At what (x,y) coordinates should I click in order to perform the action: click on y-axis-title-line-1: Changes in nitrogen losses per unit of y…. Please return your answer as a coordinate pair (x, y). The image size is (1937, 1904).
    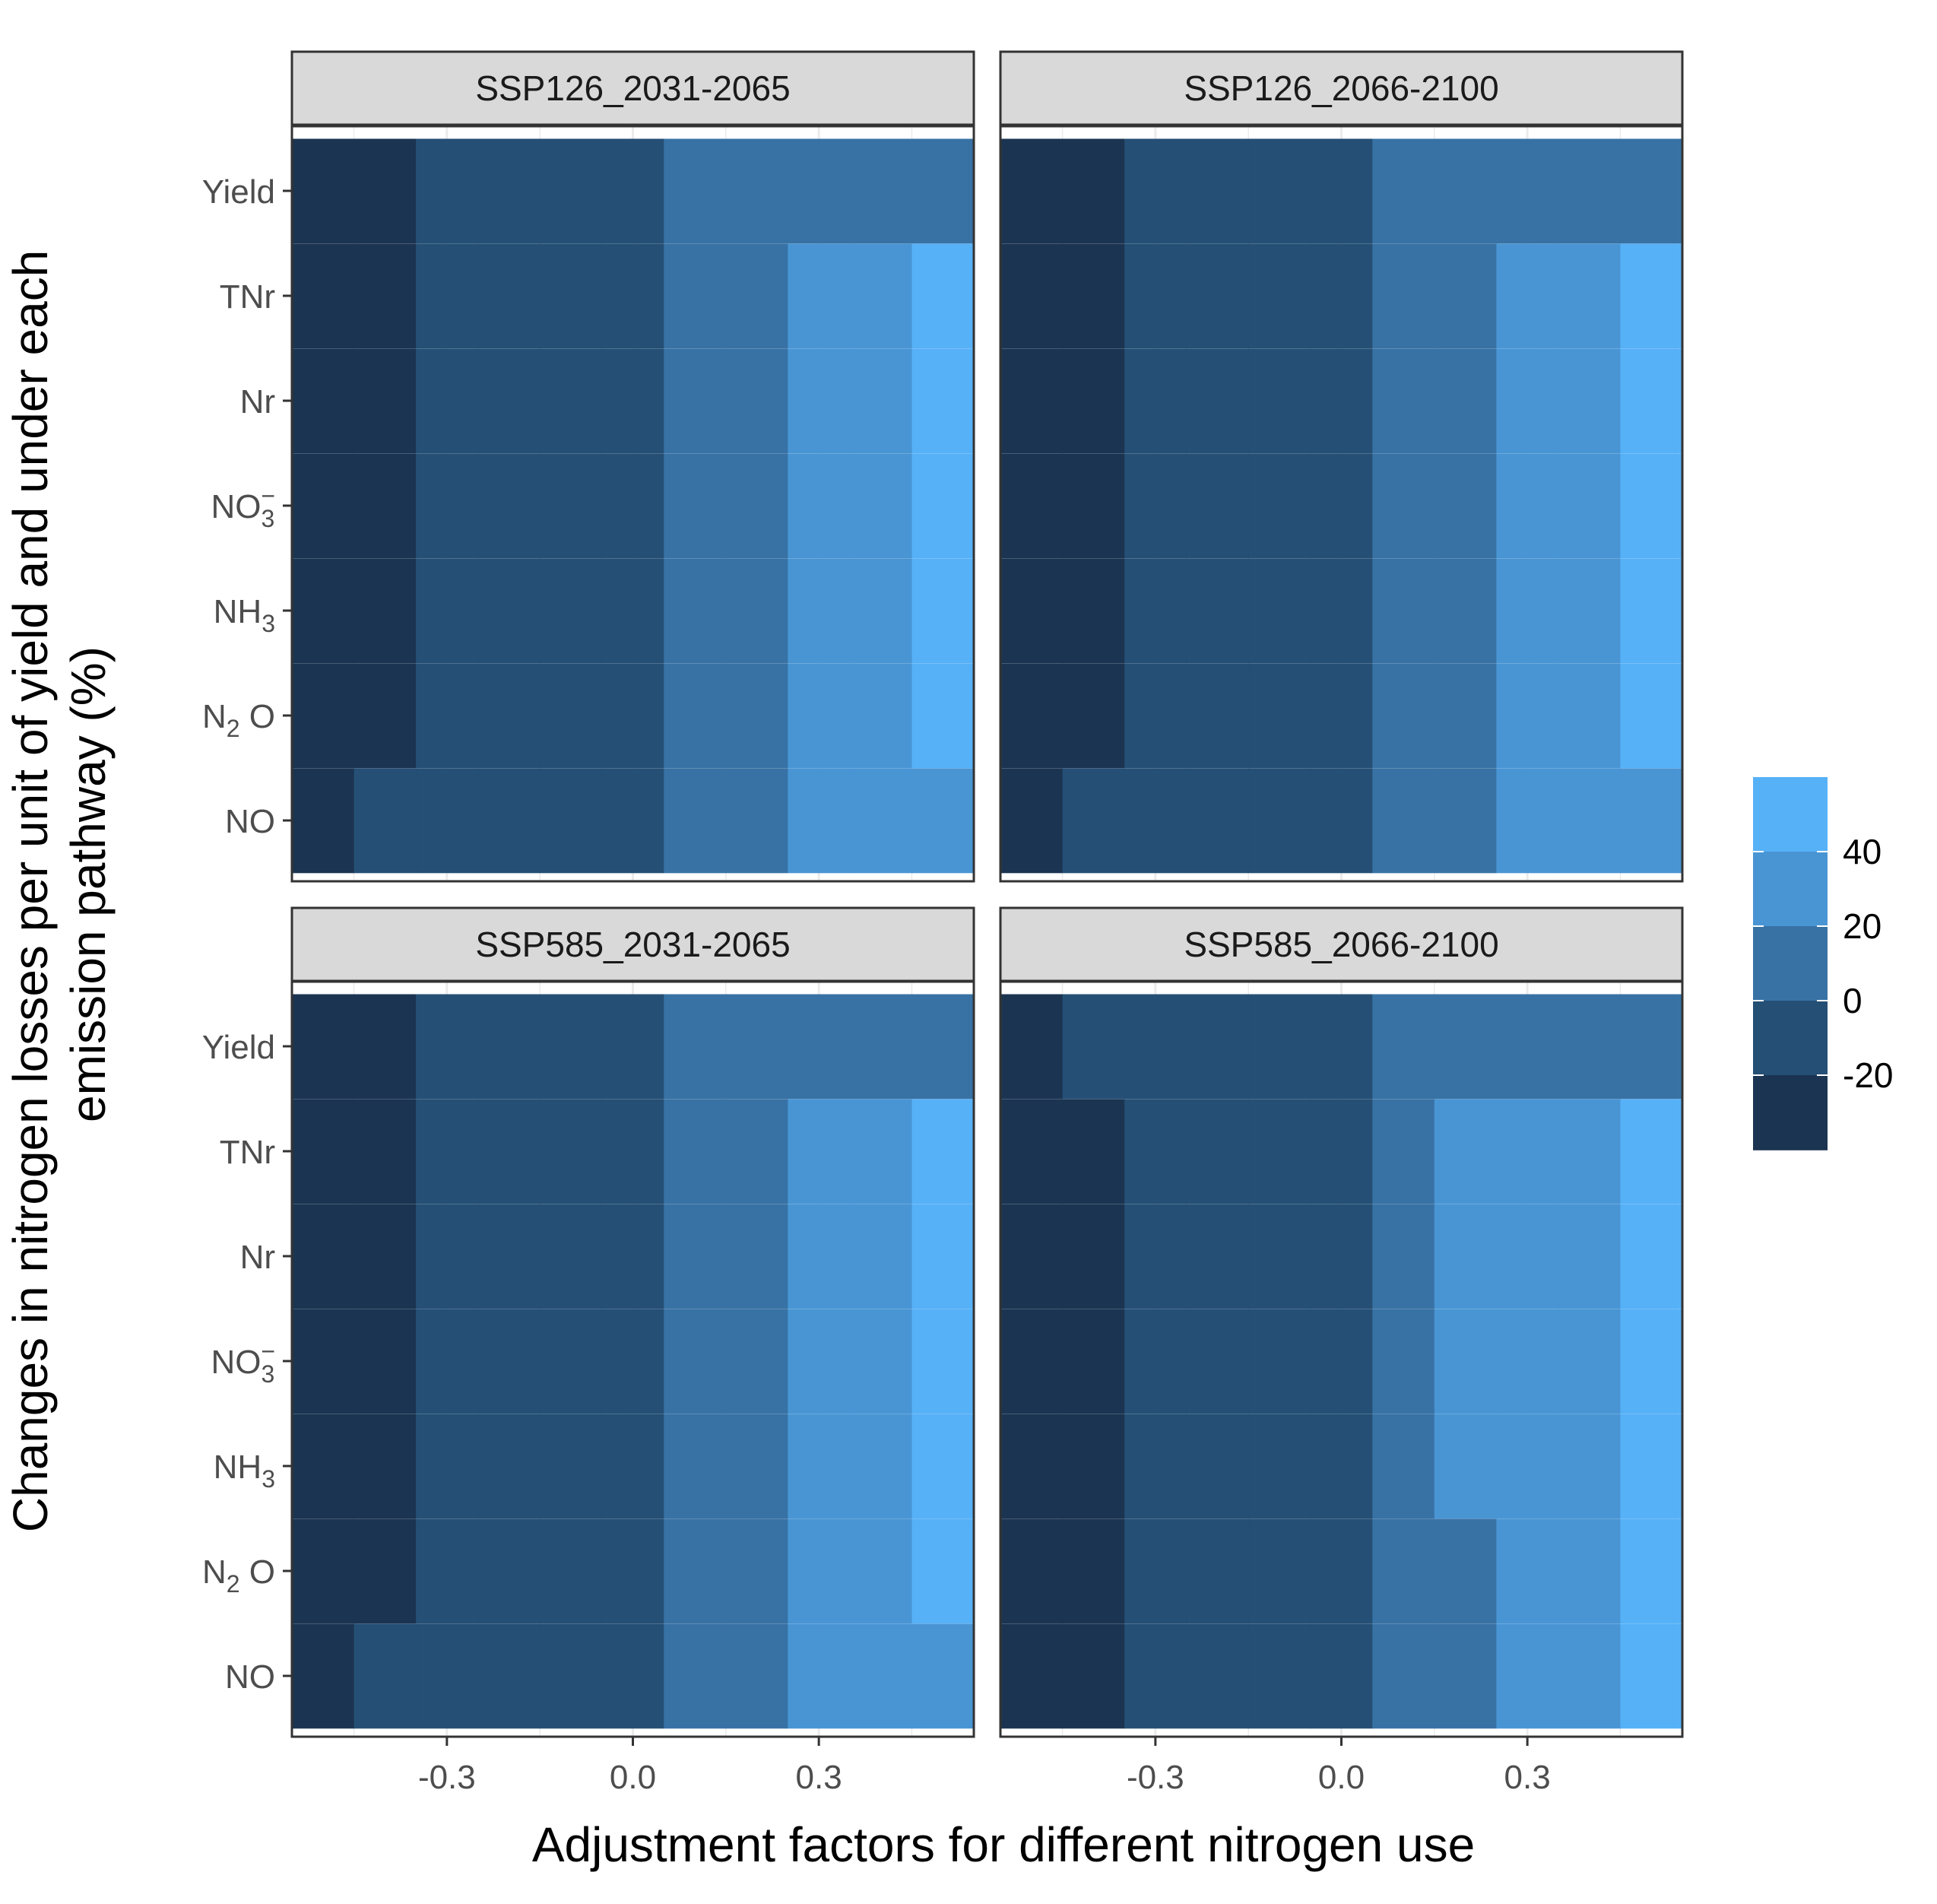
    Looking at the image, I should click on (30, 891).